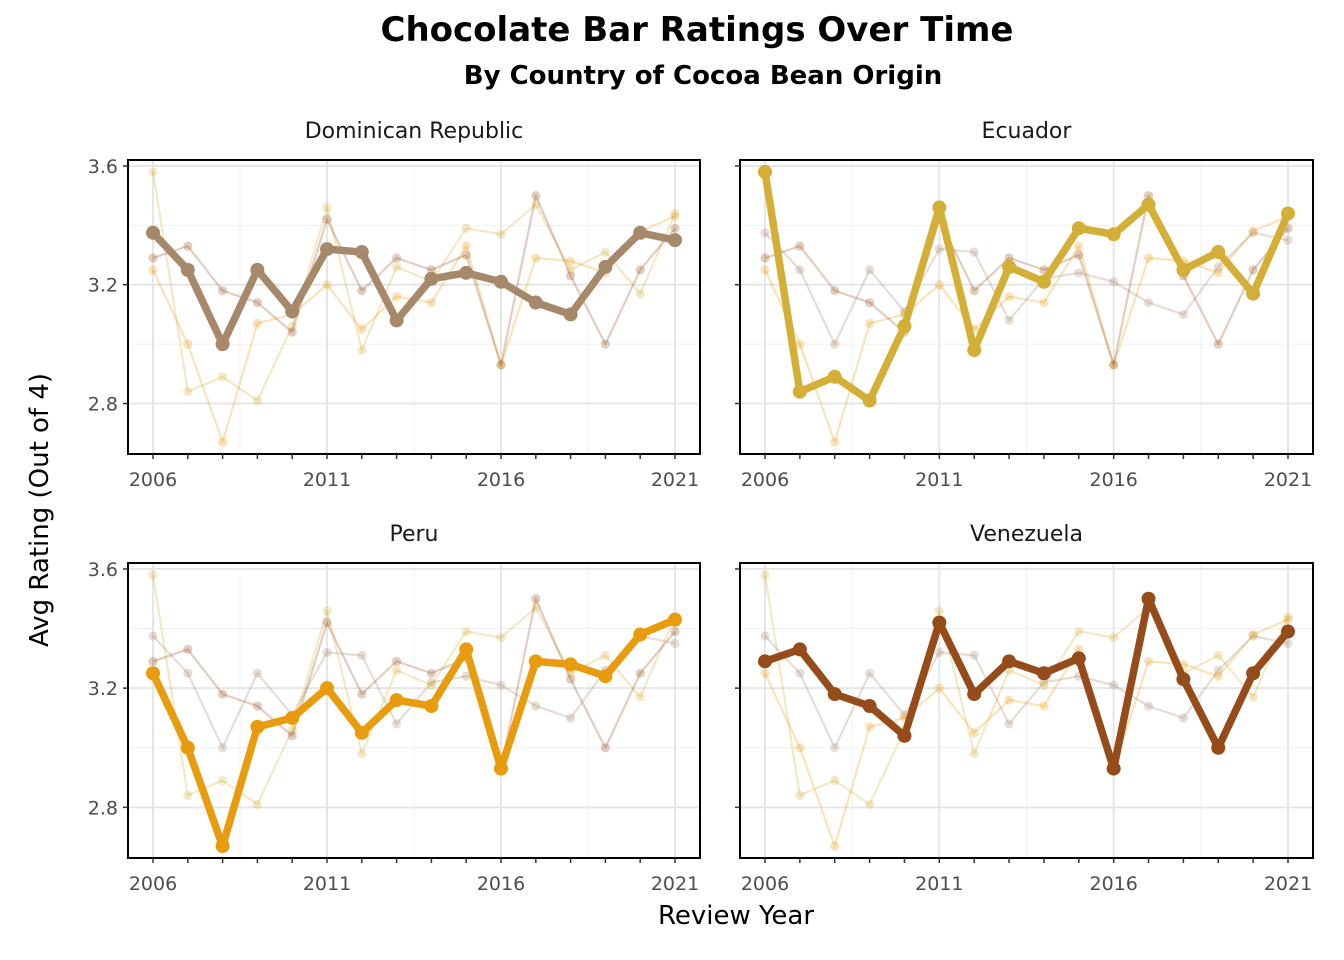 The height and width of the screenshot is (960, 1344). I want to click on x-axis-title: Review Year, so click(736, 916).